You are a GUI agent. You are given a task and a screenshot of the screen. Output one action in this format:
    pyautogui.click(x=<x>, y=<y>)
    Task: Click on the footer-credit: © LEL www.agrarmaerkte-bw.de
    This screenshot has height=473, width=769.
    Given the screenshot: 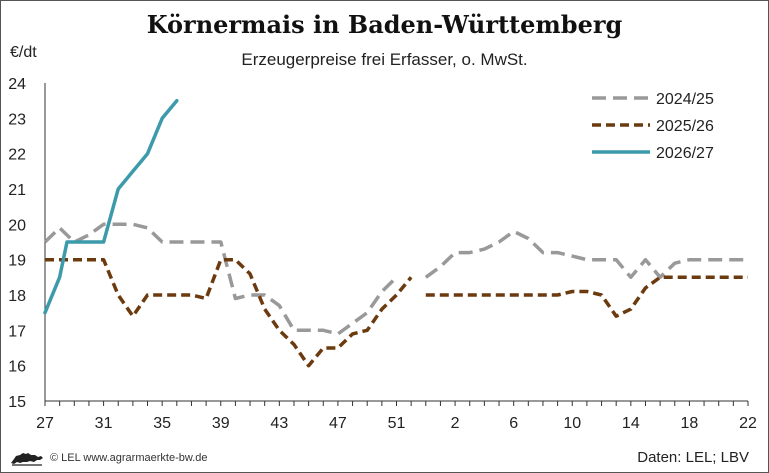 What is the action you would take?
    pyautogui.click(x=109, y=458)
    